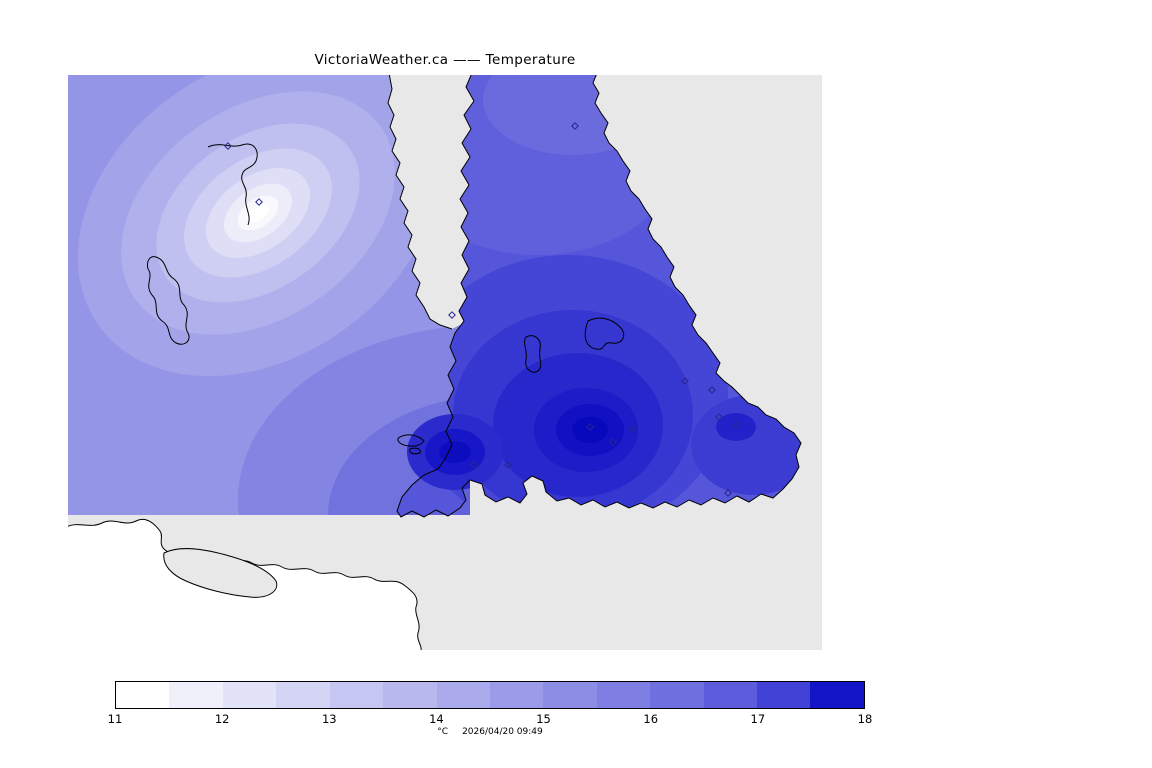  What do you see at coordinates (436, 719) in the screenshot?
I see `colorbar-tick-label: 14` at bounding box center [436, 719].